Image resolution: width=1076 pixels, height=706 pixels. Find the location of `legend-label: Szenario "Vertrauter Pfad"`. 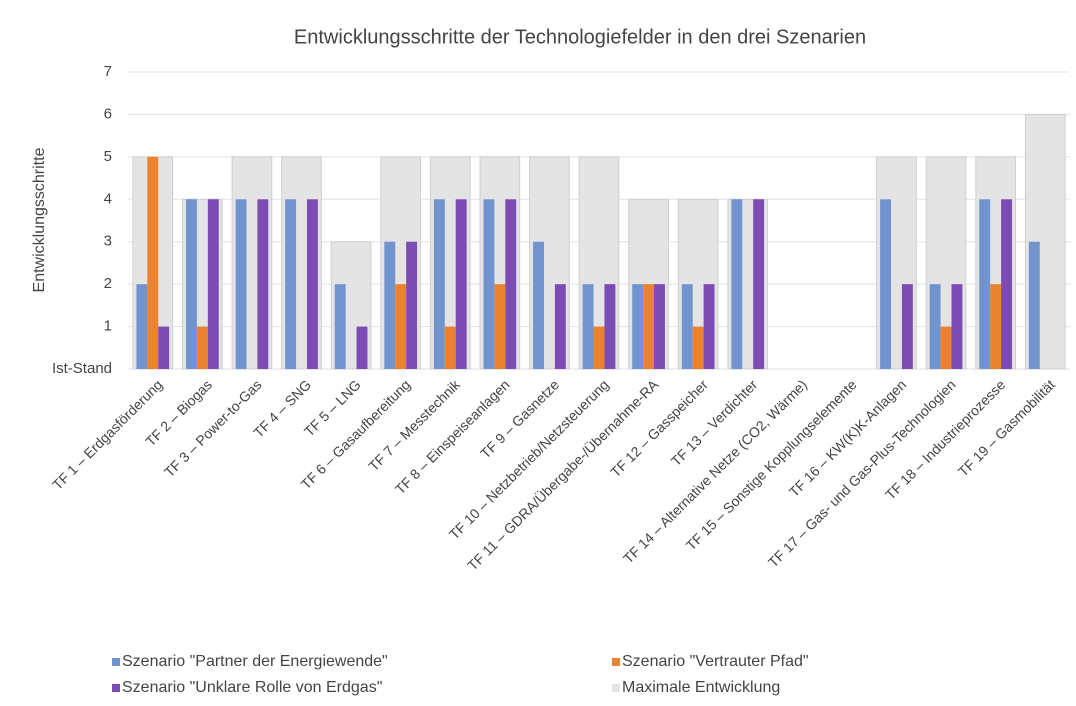

legend-label: Szenario "Vertrauter Pfad" is located at coordinates (715, 661).